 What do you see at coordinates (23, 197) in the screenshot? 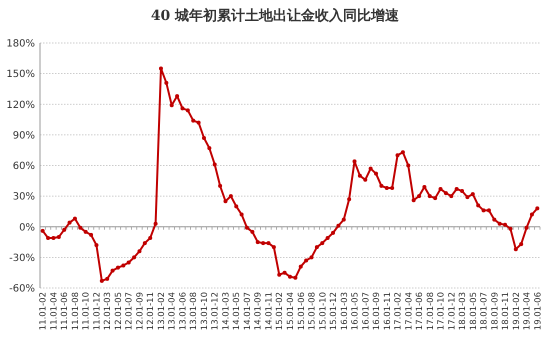
I see `y-tick-label: 30%` at bounding box center [23, 197].